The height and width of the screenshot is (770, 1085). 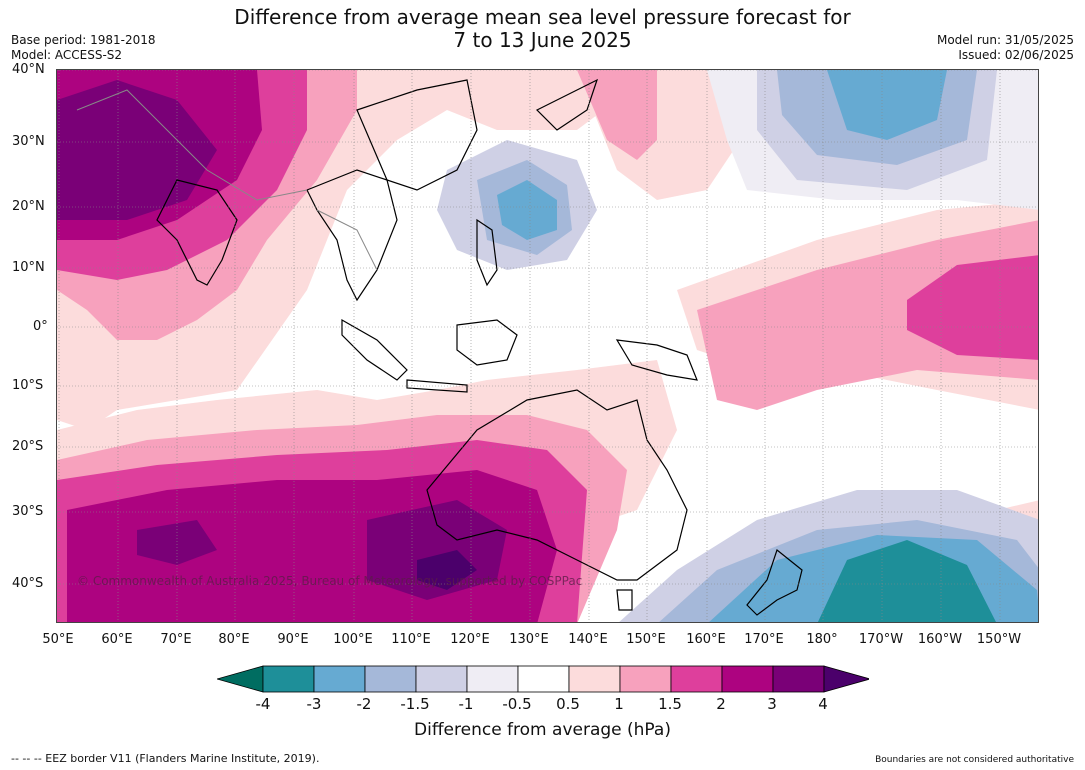 I want to click on lon-label: 150°W, so click(x=999, y=639).